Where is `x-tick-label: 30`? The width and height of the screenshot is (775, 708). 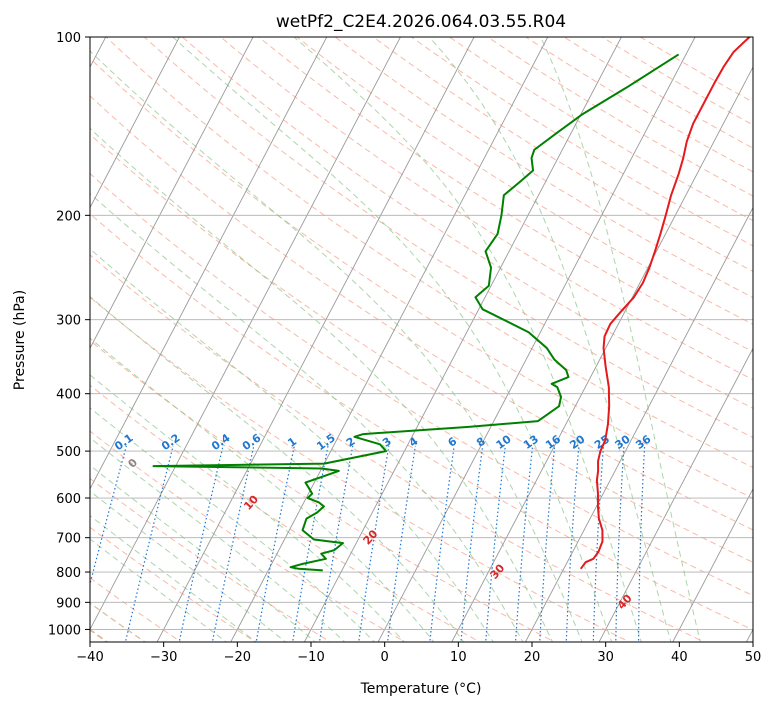
x-tick-label: 30 is located at coordinates (605, 657).